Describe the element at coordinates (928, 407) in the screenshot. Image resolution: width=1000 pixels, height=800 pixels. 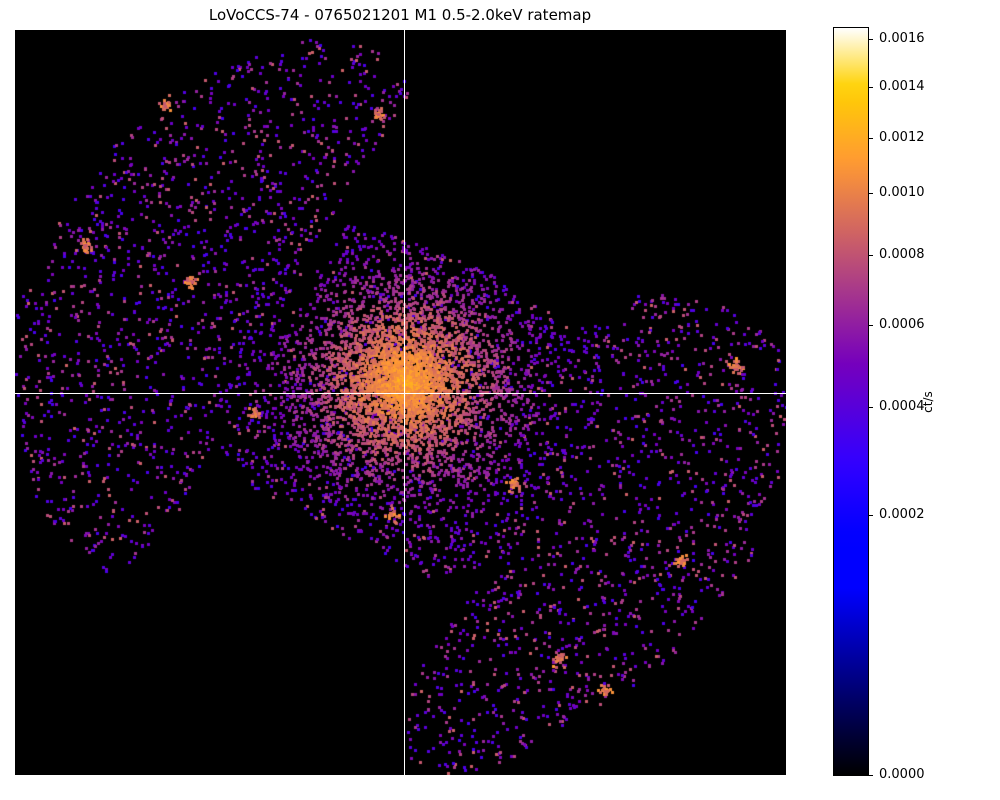
I see `colorbar-label-numerator: ct` at that location.